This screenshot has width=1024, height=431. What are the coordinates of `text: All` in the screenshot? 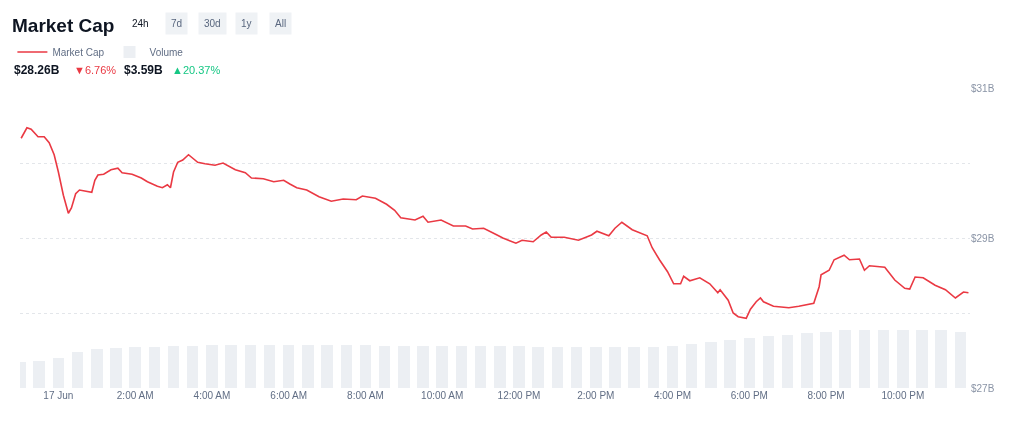 It's located at (281, 23).